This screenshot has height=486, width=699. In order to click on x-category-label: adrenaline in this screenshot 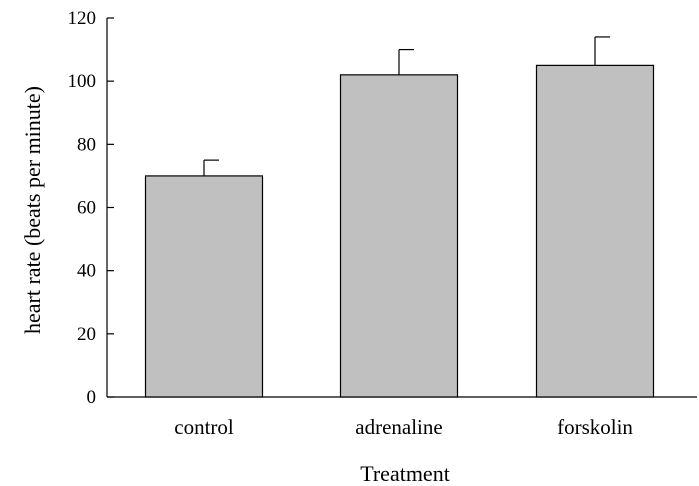, I will do `click(398, 427)`.